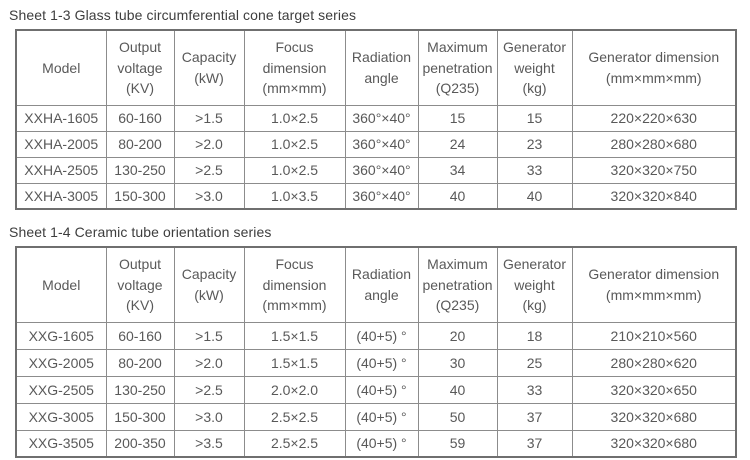 The width and height of the screenshot is (750, 460). What do you see at coordinates (61, 443) in the screenshot?
I see `table-cell: XXG-3505` at bounding box center [61, 443].